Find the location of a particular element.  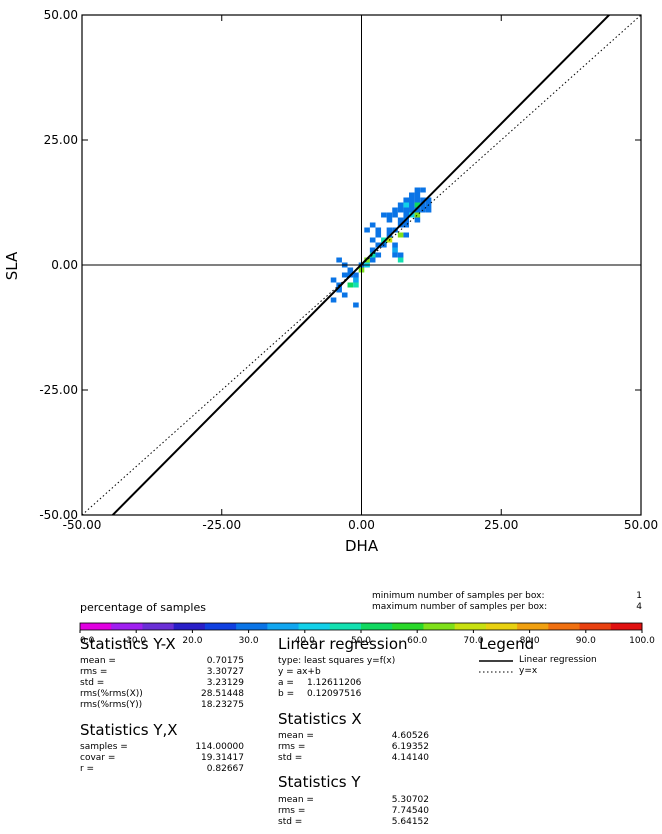

stat-value: 114.00000 is located at coordinates (219, 747).